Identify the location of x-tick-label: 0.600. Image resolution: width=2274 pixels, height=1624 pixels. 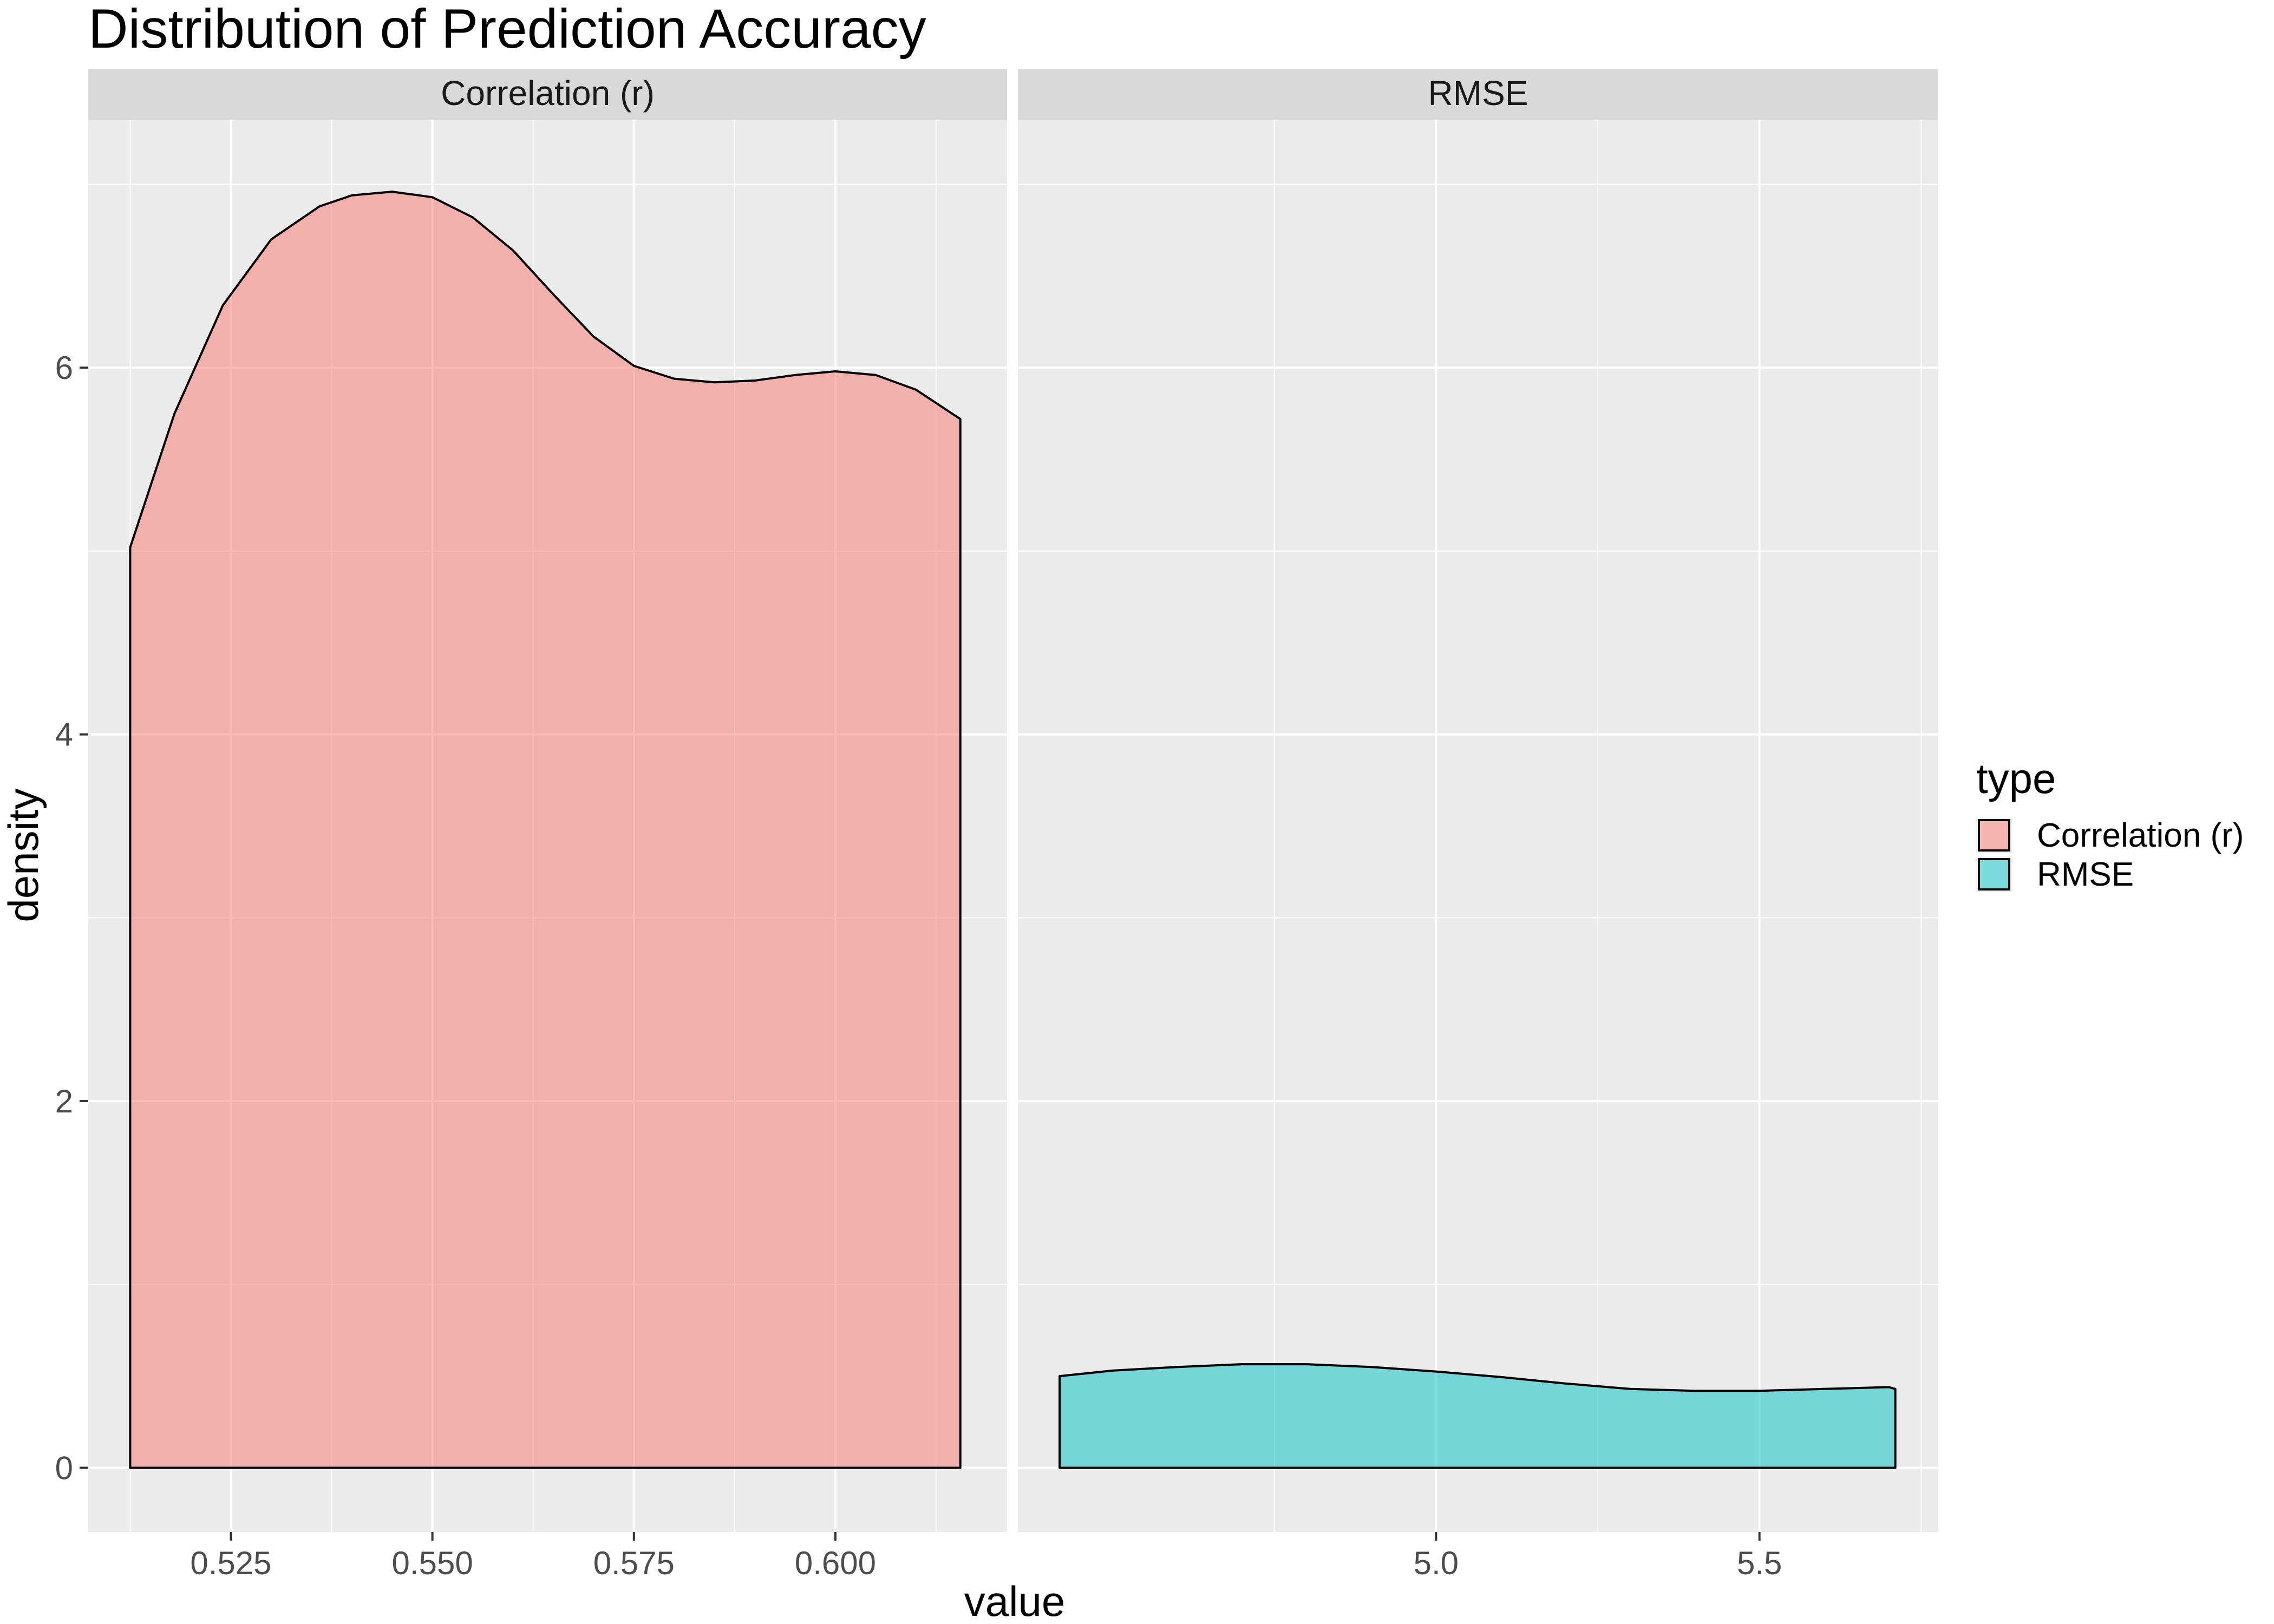
(836, 1563).